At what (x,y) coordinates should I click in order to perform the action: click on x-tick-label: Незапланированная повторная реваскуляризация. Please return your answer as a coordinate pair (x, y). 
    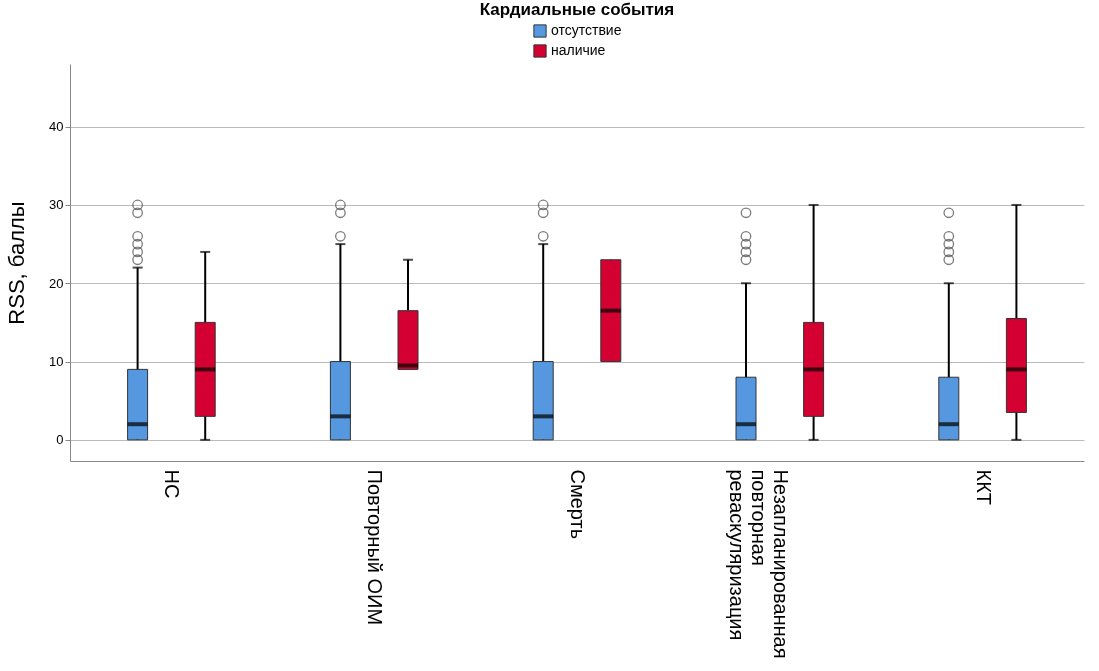
    Looking at the image, I should click on (758, 564).